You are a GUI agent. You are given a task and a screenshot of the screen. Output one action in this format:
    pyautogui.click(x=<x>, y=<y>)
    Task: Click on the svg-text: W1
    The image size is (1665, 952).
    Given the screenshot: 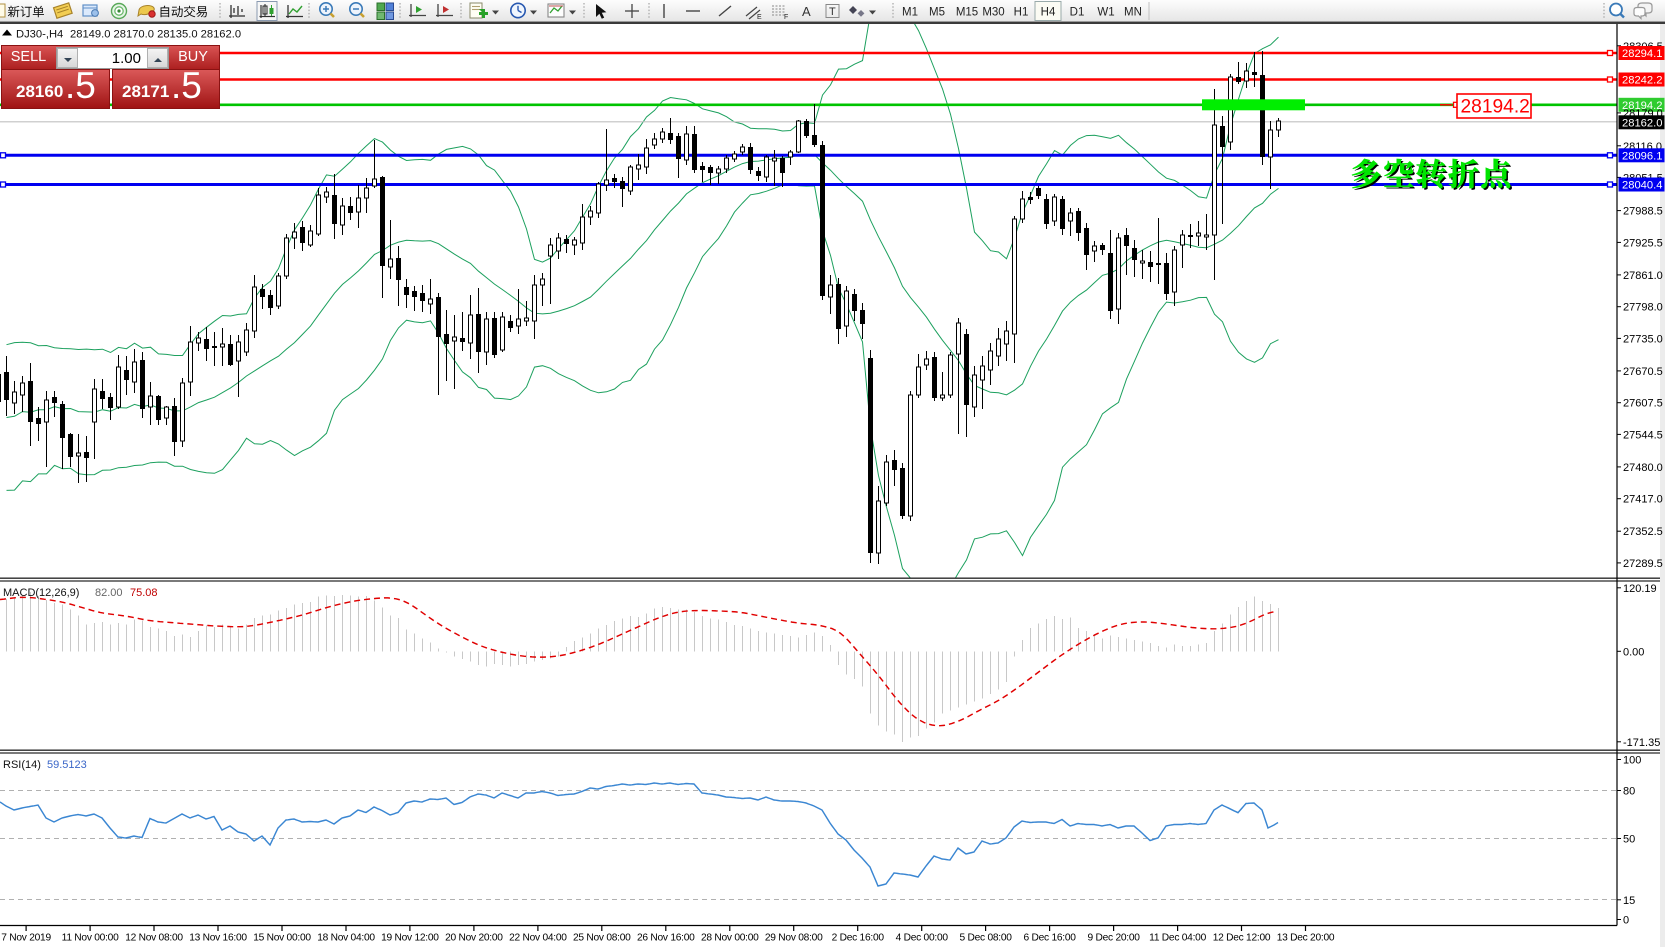 What is the action you would take?
    pyautogui.click(x=1105, y=13)
    